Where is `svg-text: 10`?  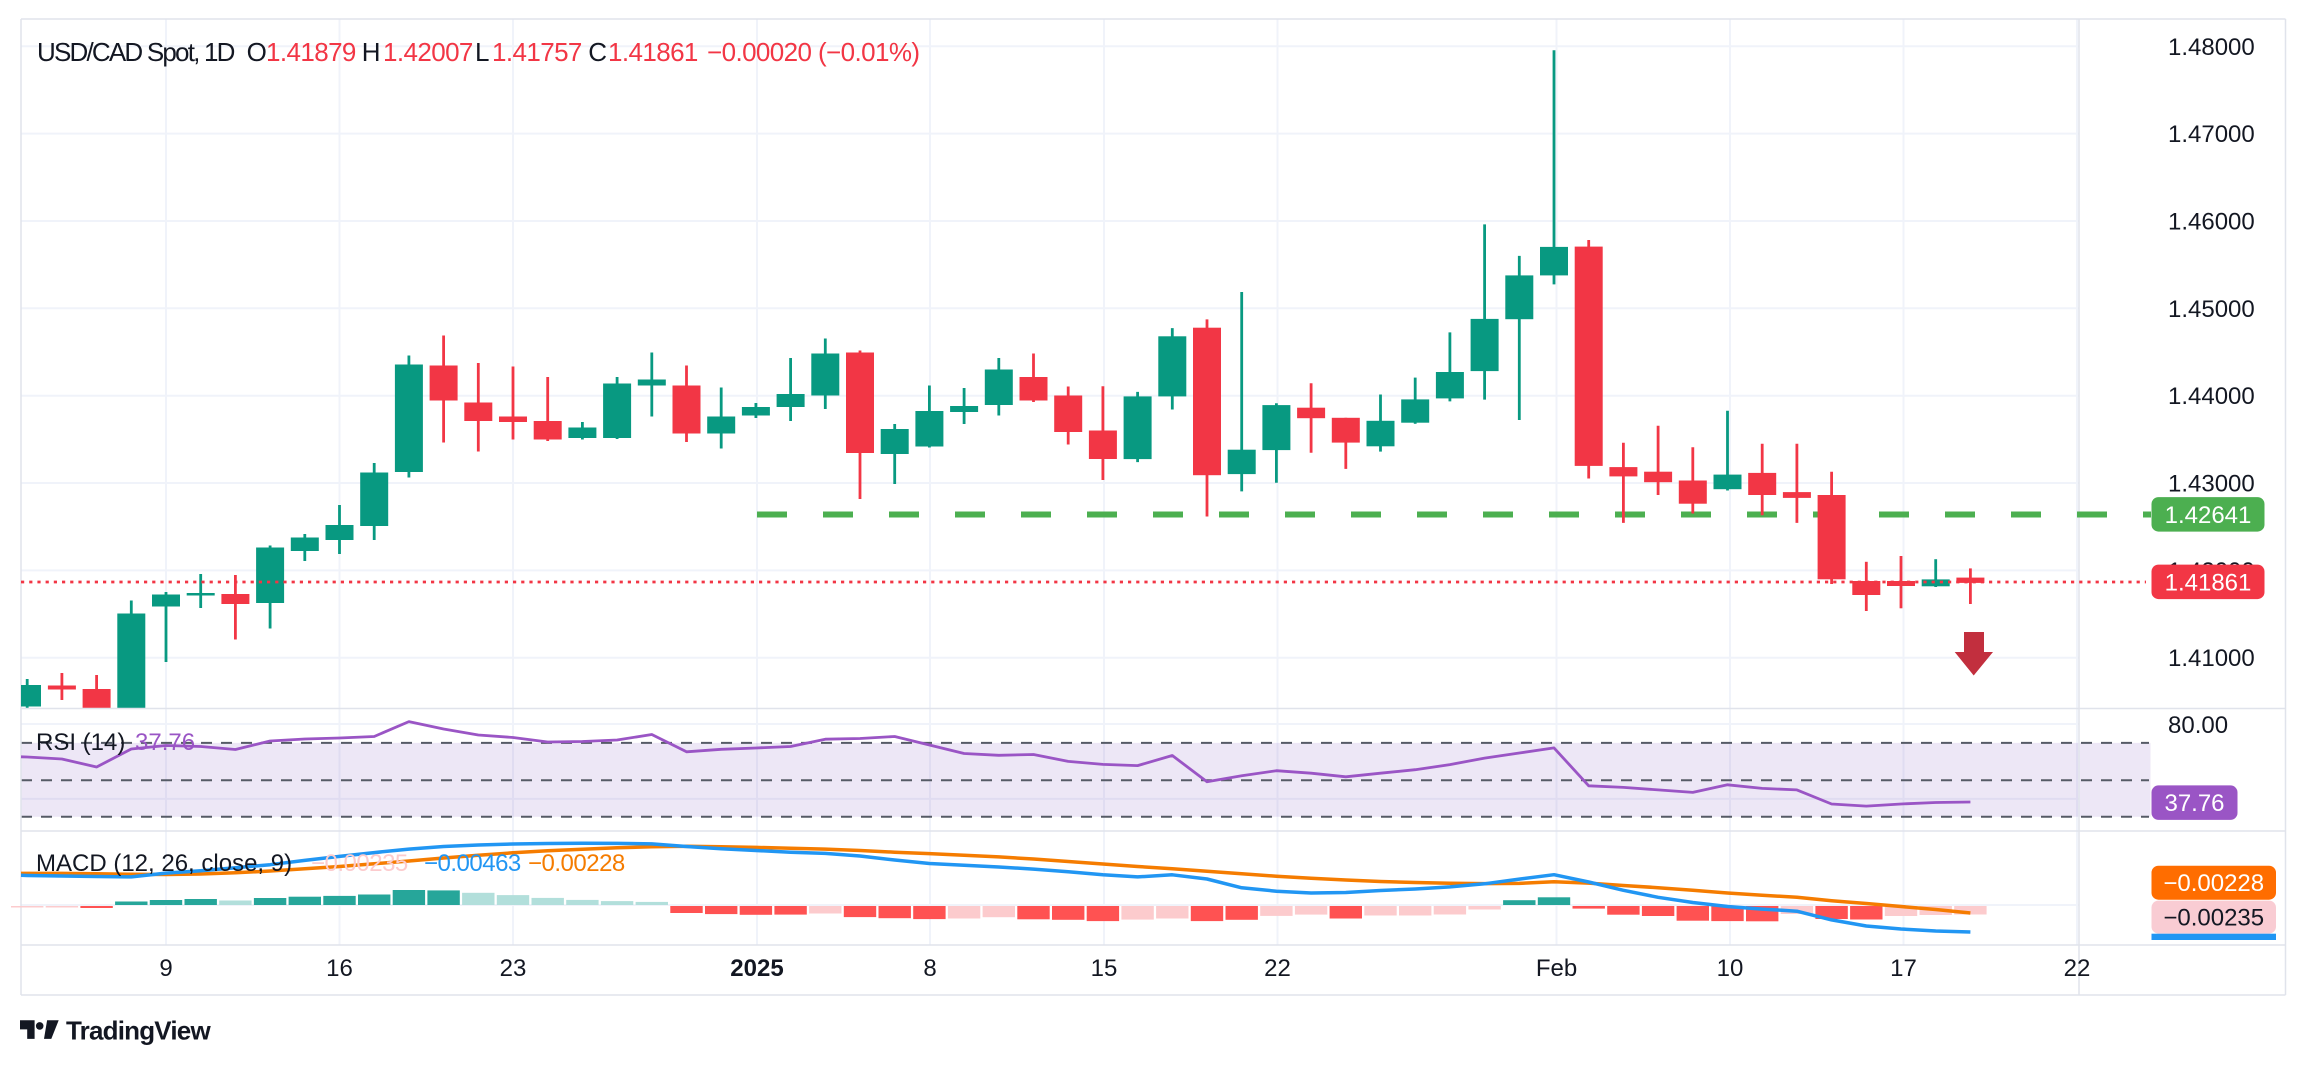 svg-text: 10 is located at coordinates (1730, 968).